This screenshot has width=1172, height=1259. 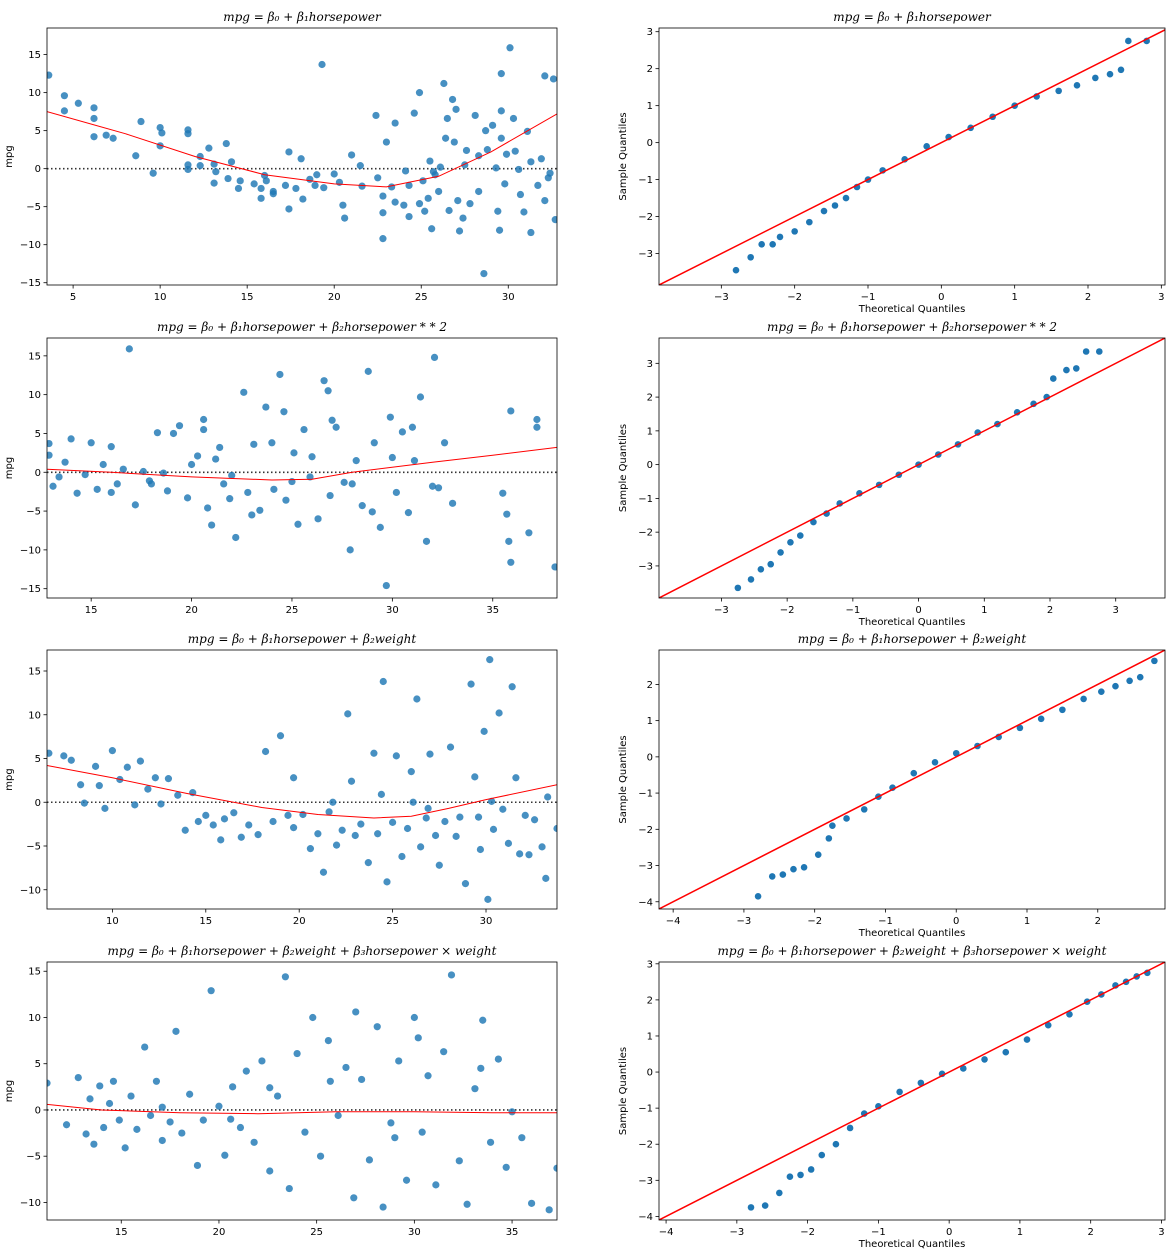 What do you see at coordinates (623, 468) in the screenshot?
I see `y-axis-label: Sample Quantiles` at bounding box center [623, 468].